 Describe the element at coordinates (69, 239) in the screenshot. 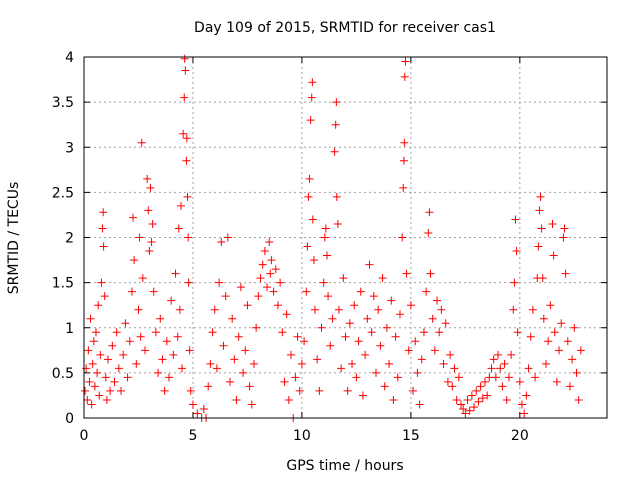

I see `y-tick-label: 2` at that location.